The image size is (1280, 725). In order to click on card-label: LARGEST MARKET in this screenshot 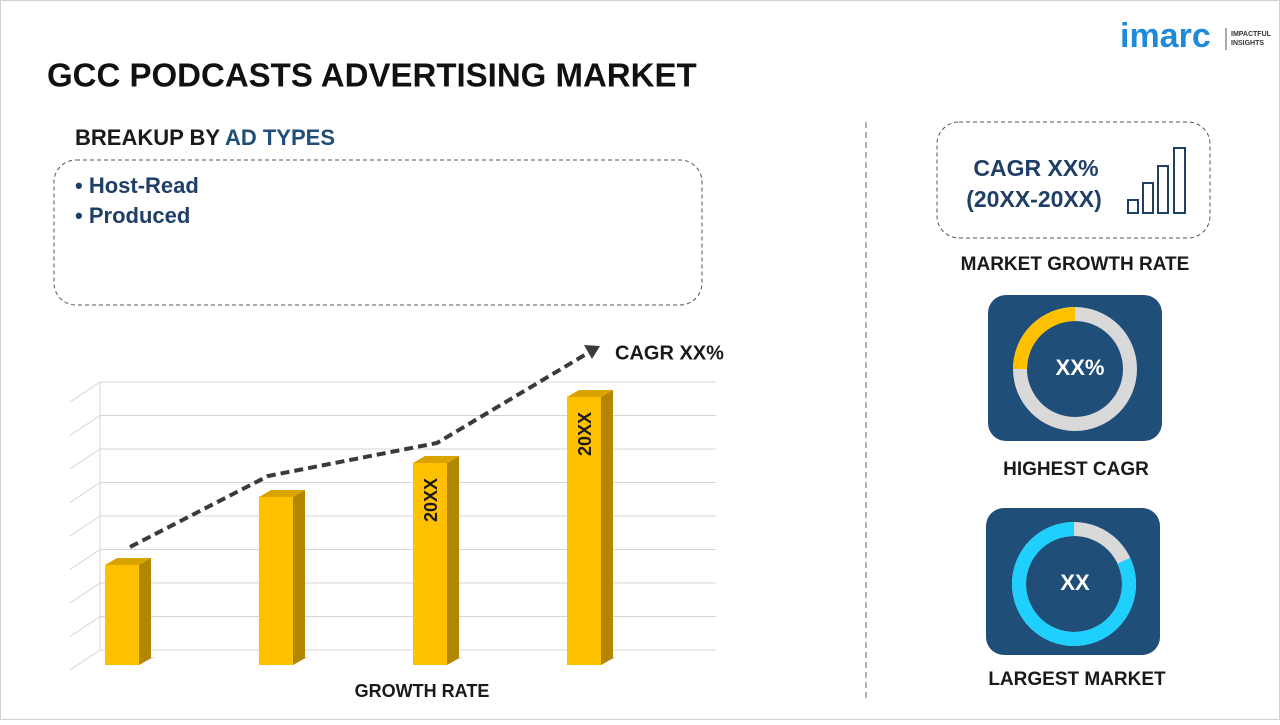, I will do `click(1077, 679)`.